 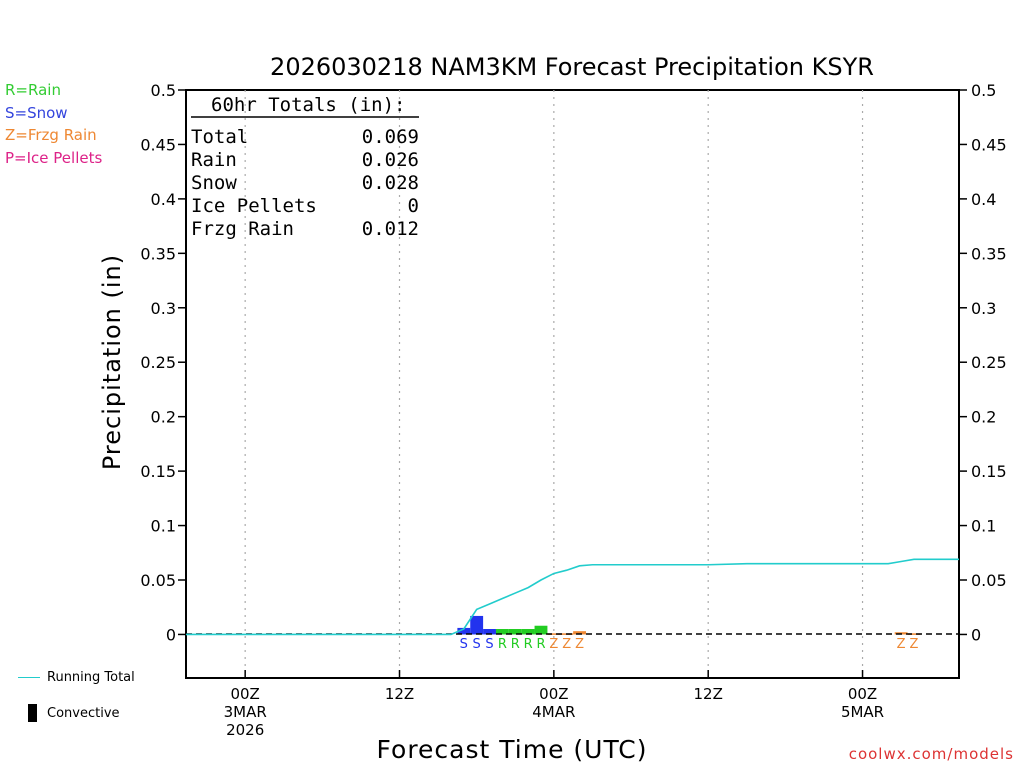 What do you see at coordinates (989, 144) in the screenshot?
I see `y-tick-label-right: 0.45` at bounding box center [989, 144].